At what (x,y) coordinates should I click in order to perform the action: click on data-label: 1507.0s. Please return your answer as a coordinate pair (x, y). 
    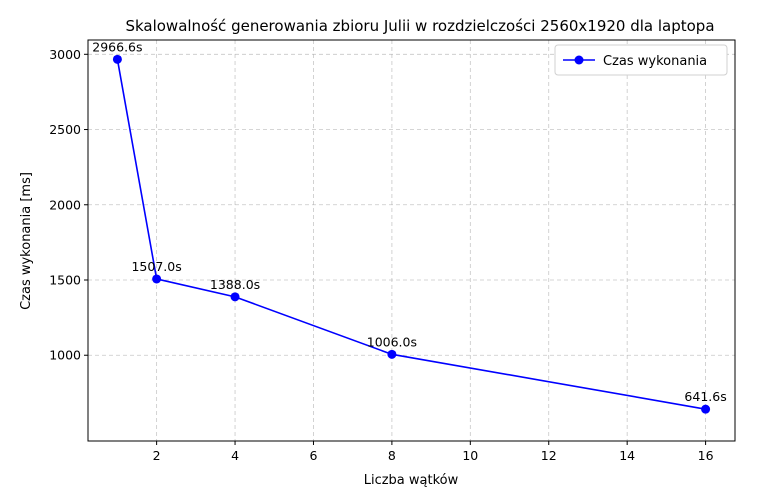
    Looking at the image, I should click on (156, 266).